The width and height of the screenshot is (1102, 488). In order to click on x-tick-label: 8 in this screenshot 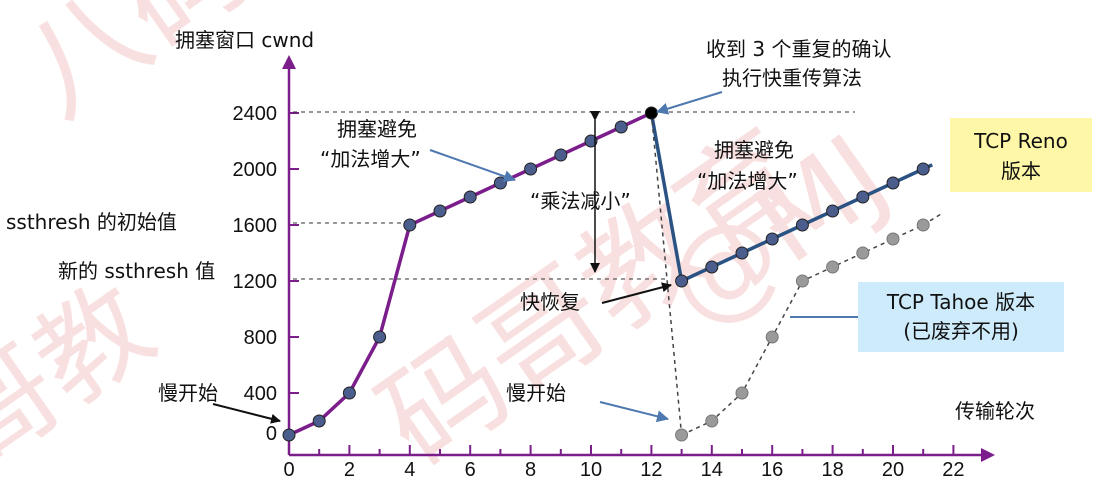, I will do `click(530, 470)`.